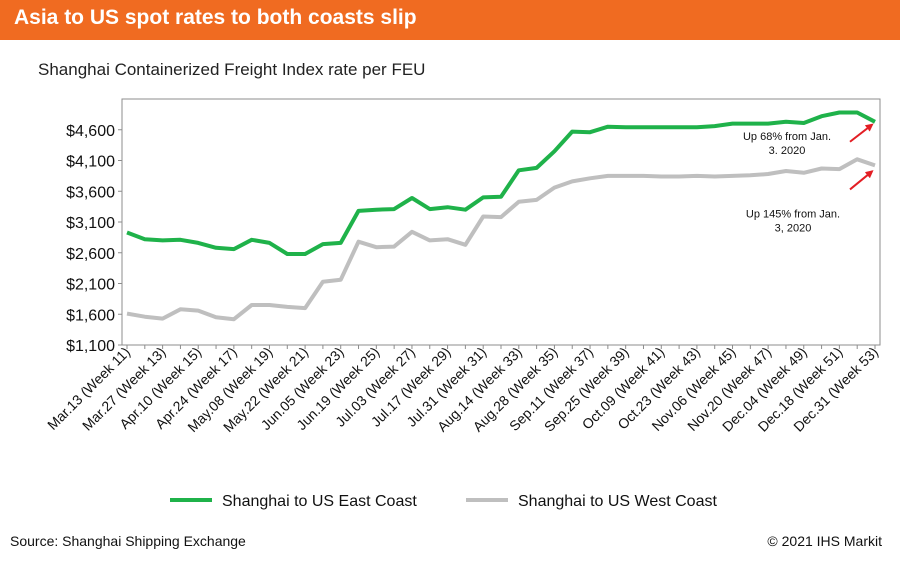 The width and height of the screenshot is (900, 564). What do you see at coordinates (793, 228) in the screenshot?
I see `annotation-text: 3, 2020` at bounding box center [793, 228].